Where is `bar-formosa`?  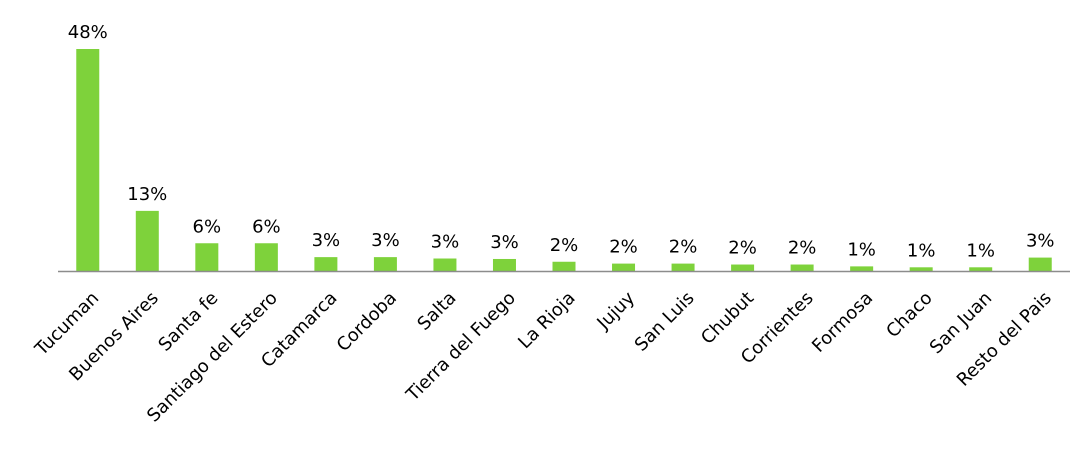 bar-formosa is located at coordinates (862, 268).